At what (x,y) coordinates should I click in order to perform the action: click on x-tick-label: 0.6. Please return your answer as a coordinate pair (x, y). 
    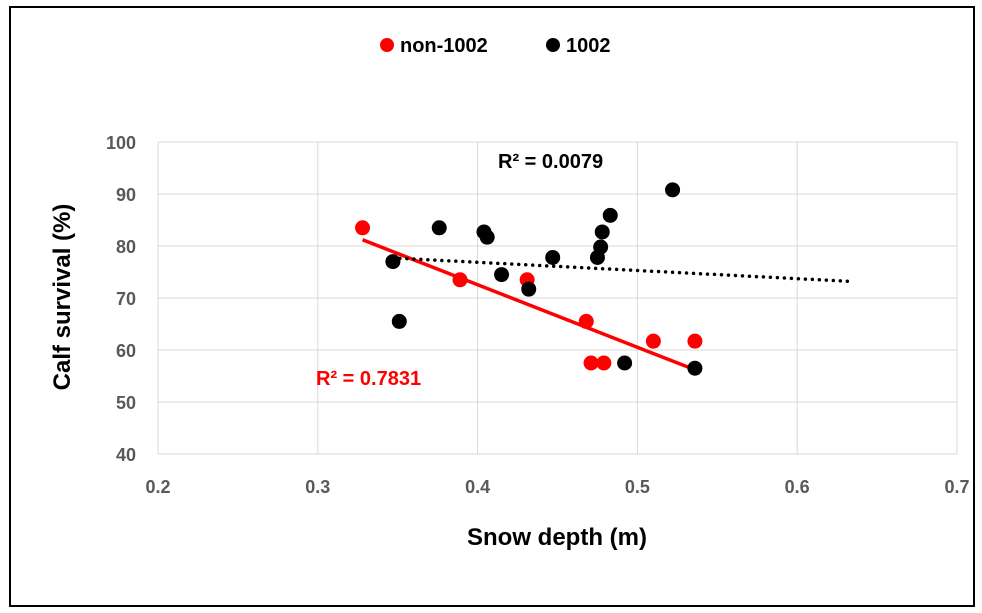
    Looking at the image, I should click on (797, 487).